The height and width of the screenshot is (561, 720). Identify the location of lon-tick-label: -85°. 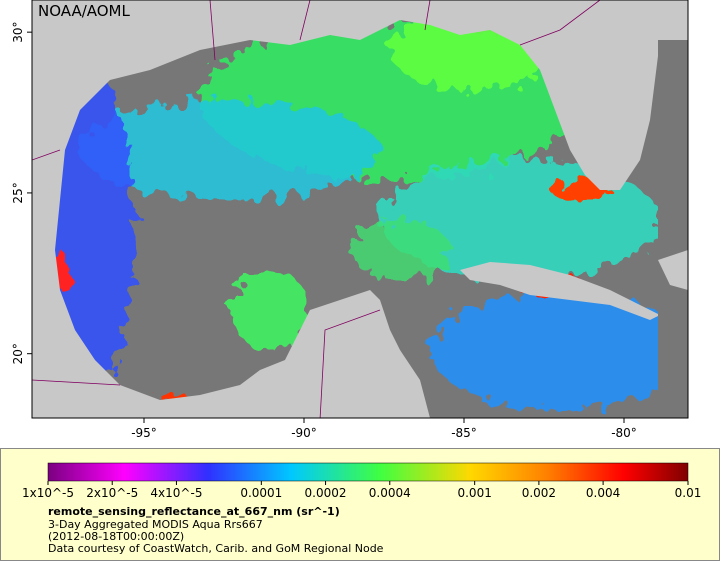
(464, 433).